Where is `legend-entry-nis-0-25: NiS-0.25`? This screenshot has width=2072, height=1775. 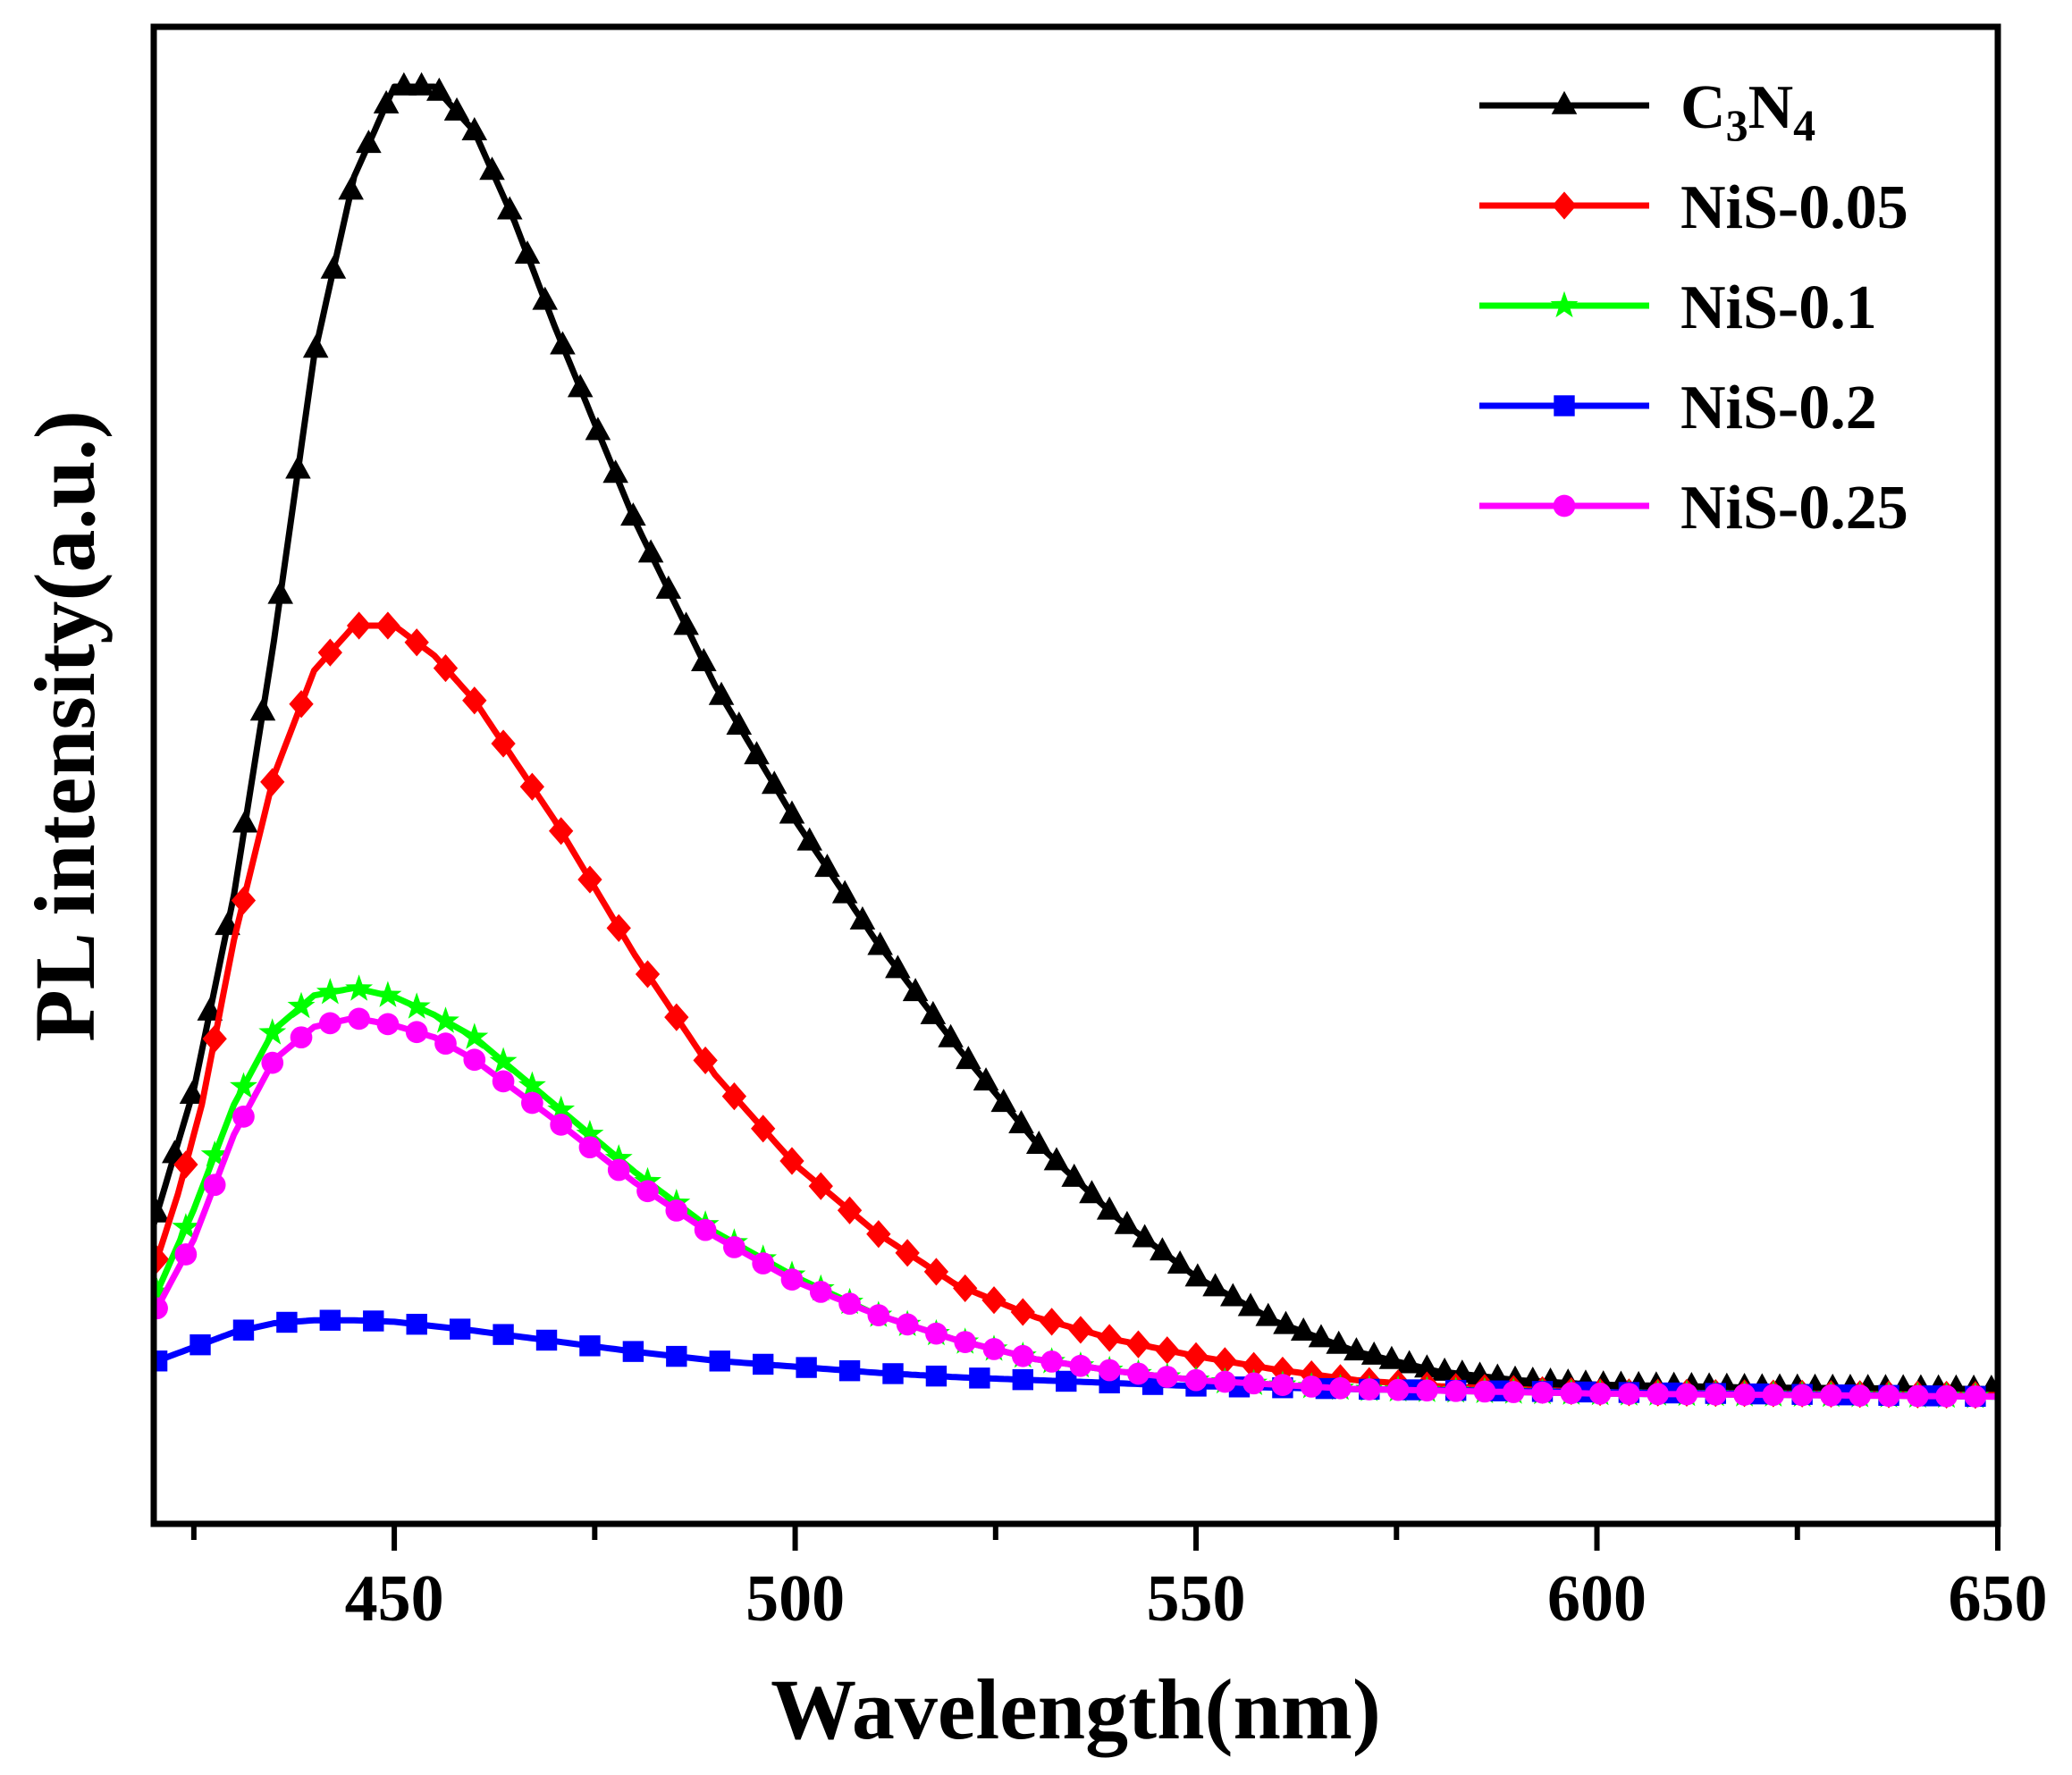 legend-entry-nis-0-25: NiS-0.25 is located at coordinates (1693, 508).